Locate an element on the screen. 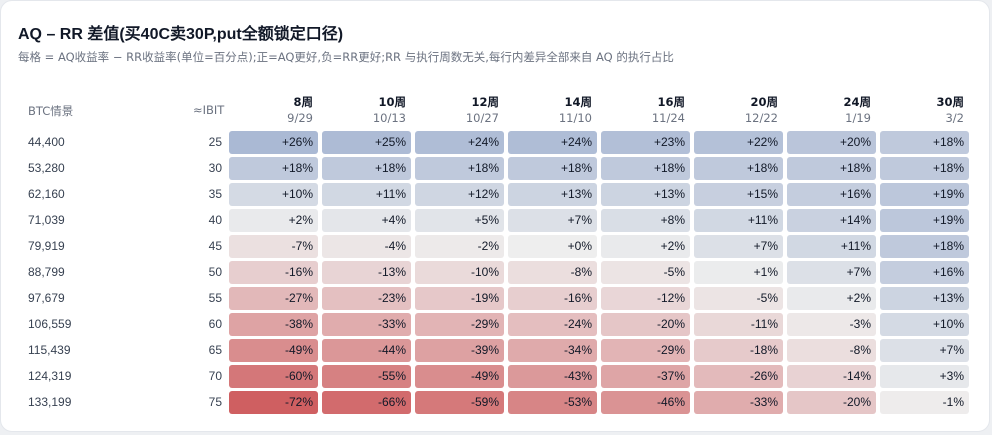 The image size is (992, 435). column-date-label: 12/22 is located at coordinates (761, 118).